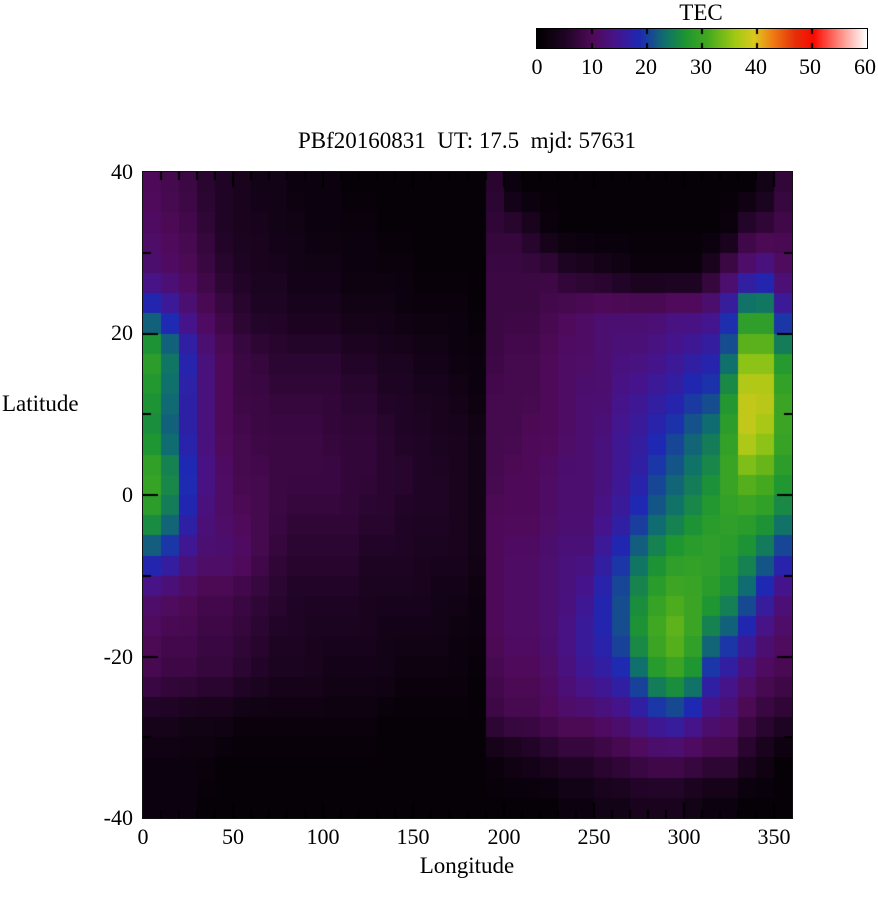  Describe the element at coordinates (143, 836) in the screenshot. I see `x-tick-0: 0` at that location.